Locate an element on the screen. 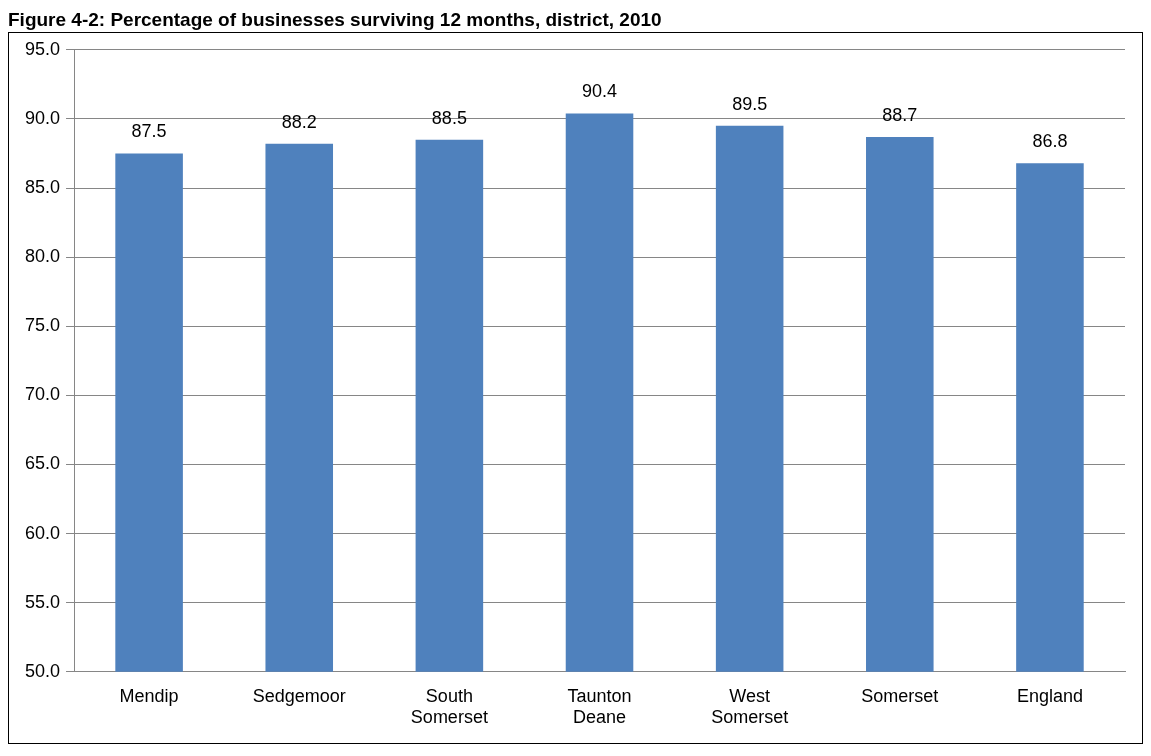  x-tick-label: Mendip is located at coordinates (149, 695).